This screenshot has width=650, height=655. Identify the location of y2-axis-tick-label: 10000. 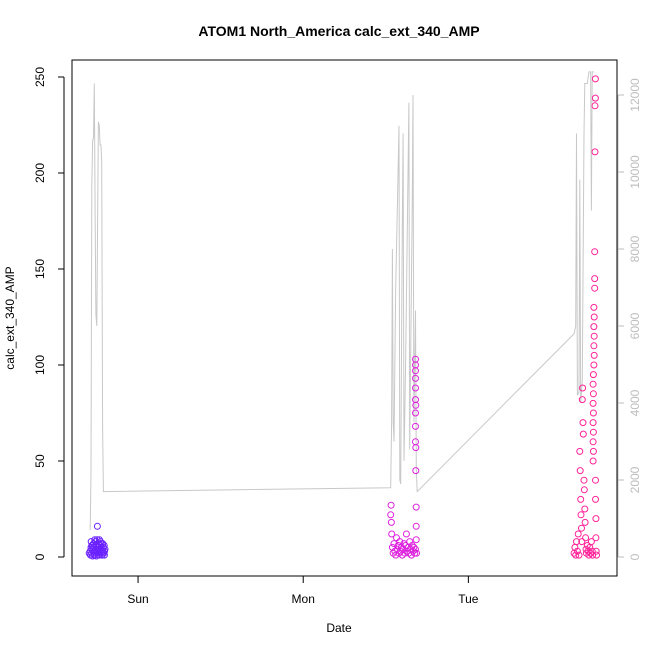
(635, 172).